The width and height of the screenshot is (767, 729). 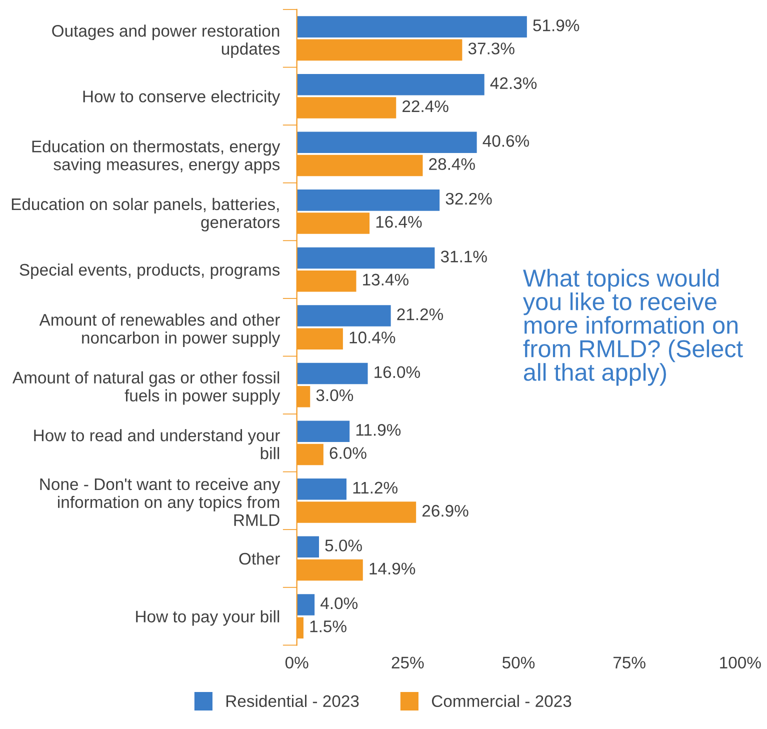 What do you see at coordinates (159, 330) in the screenshot?
I see `y-tick-label: Amount of renewables and other noncarbon in power supply` at bounding box center [159, 330].